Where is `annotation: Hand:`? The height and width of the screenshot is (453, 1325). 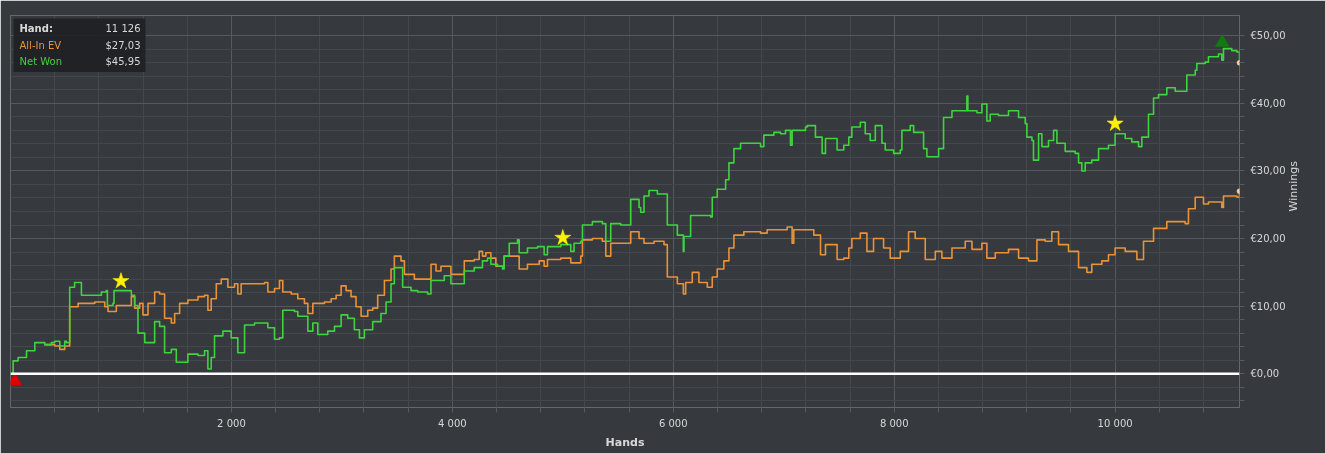
annotation: Hand: is located at coordinates (36, 29).